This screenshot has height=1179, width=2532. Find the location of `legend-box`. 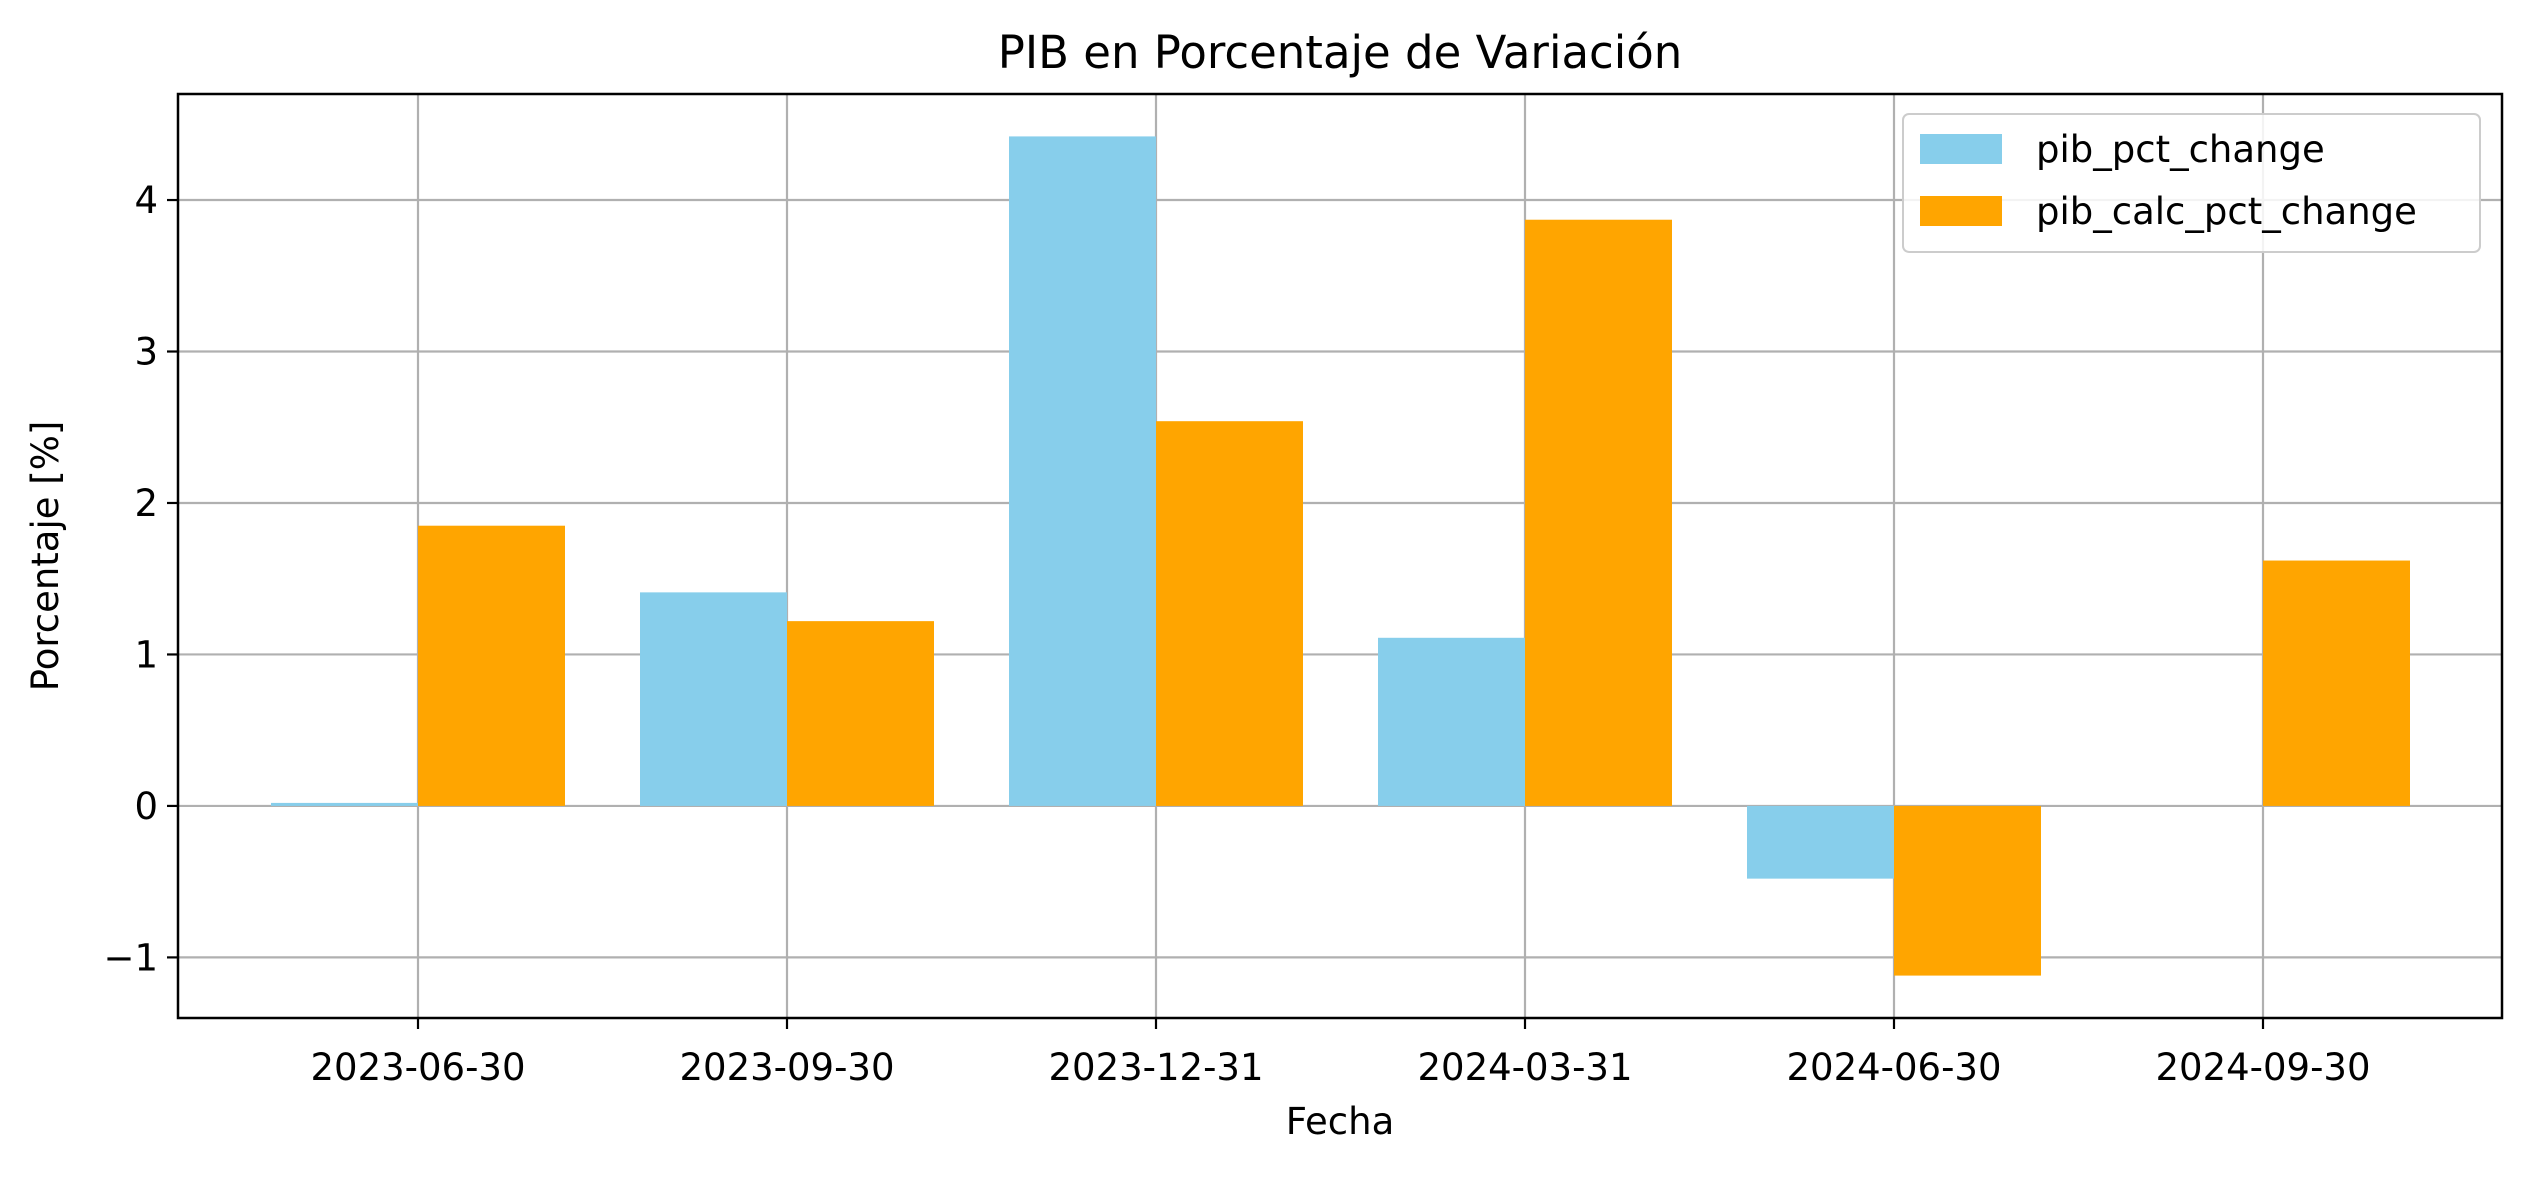

legend-box is located at coordinates (2191, 183).